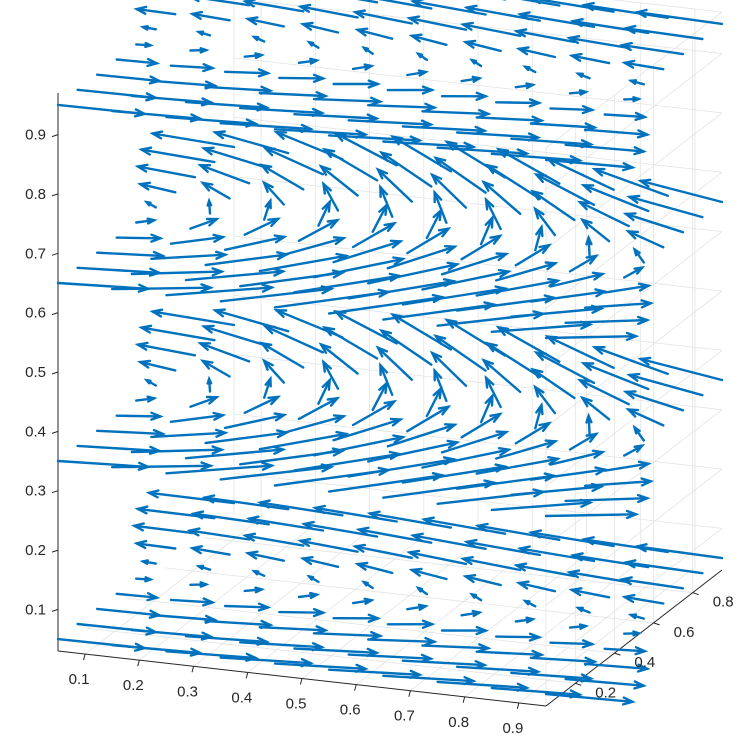 This screenshot has height=744, width=747. I want to click on grid-line-back-z, so click(478, 382).